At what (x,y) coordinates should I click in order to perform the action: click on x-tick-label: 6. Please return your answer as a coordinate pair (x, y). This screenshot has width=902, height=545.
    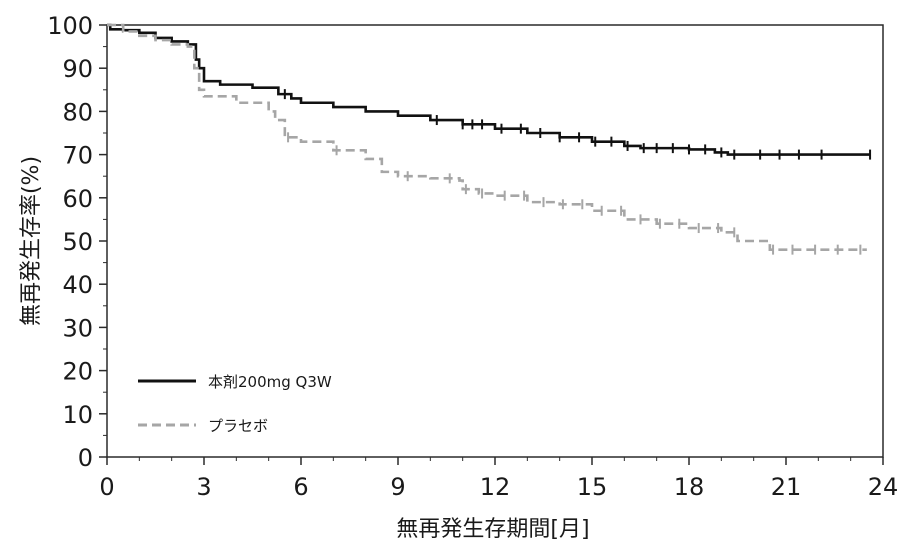
    Looking at the image, I should click on (300, 487).